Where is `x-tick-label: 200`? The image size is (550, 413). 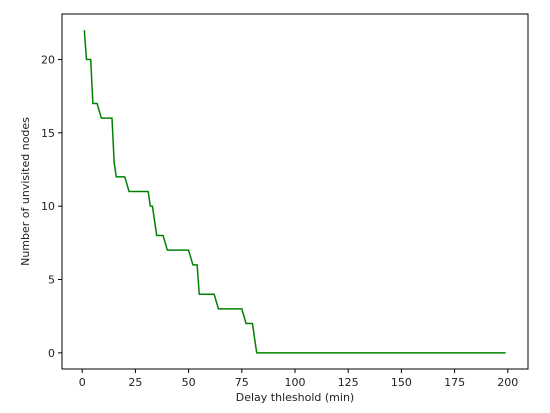
x-tick-label: 200 is located at coordinates (507, 382).